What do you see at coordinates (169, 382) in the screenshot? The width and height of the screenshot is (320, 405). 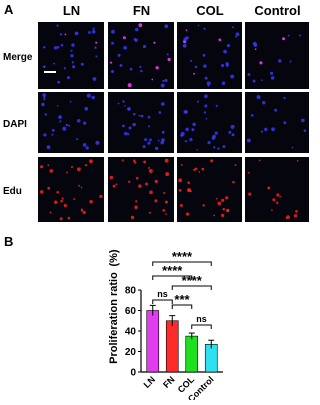 I see `x-tick-label: FN` at bounding box center [169, 382].